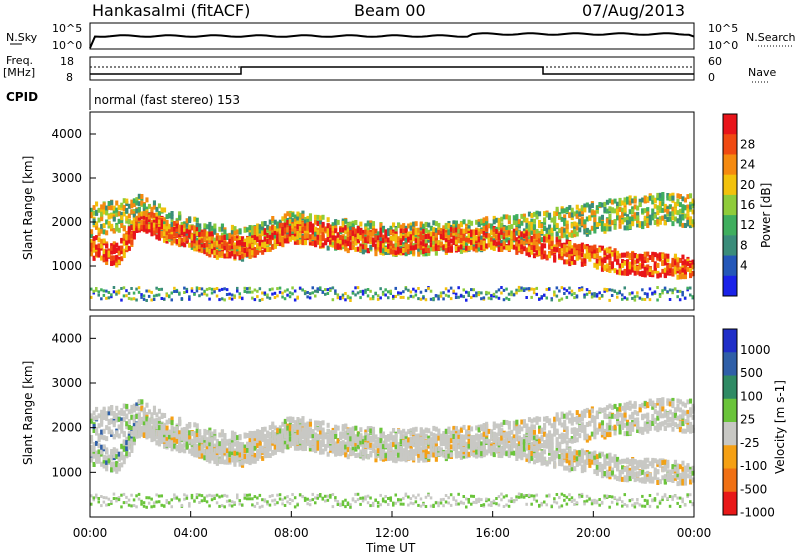 This screenshot has width=800, height=554. What do you see at coordinates (66, 266) in the screenshot?
I see `power-y-tick-label: 1000` at bounding box center [66, 266].